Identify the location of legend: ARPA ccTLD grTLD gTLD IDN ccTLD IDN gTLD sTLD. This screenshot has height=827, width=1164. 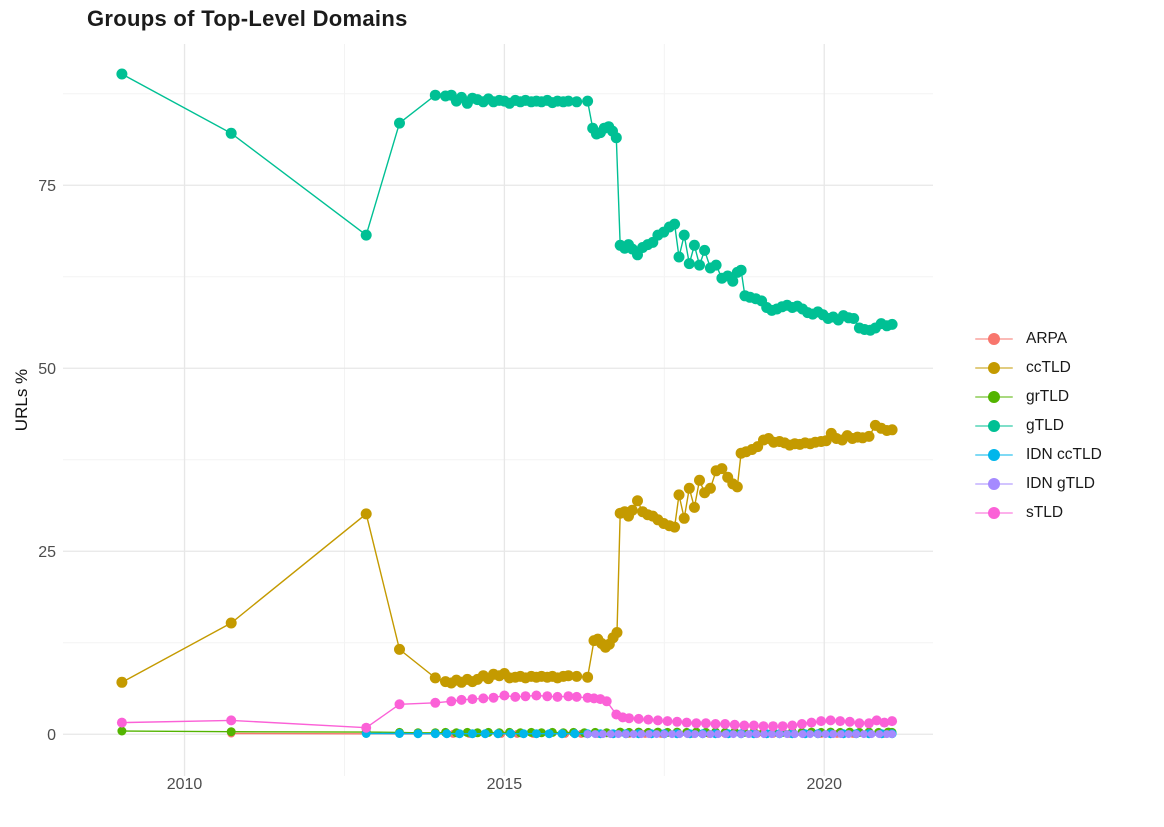
(1038, 425).